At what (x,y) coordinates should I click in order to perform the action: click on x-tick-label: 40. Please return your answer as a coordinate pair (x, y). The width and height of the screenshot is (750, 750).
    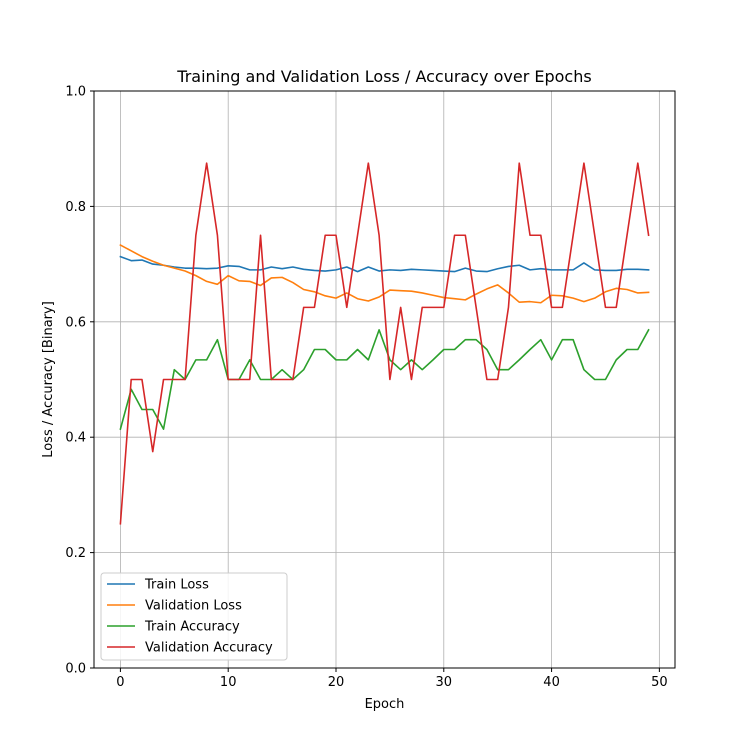
    Looking at the image, I should click on (551, 682).